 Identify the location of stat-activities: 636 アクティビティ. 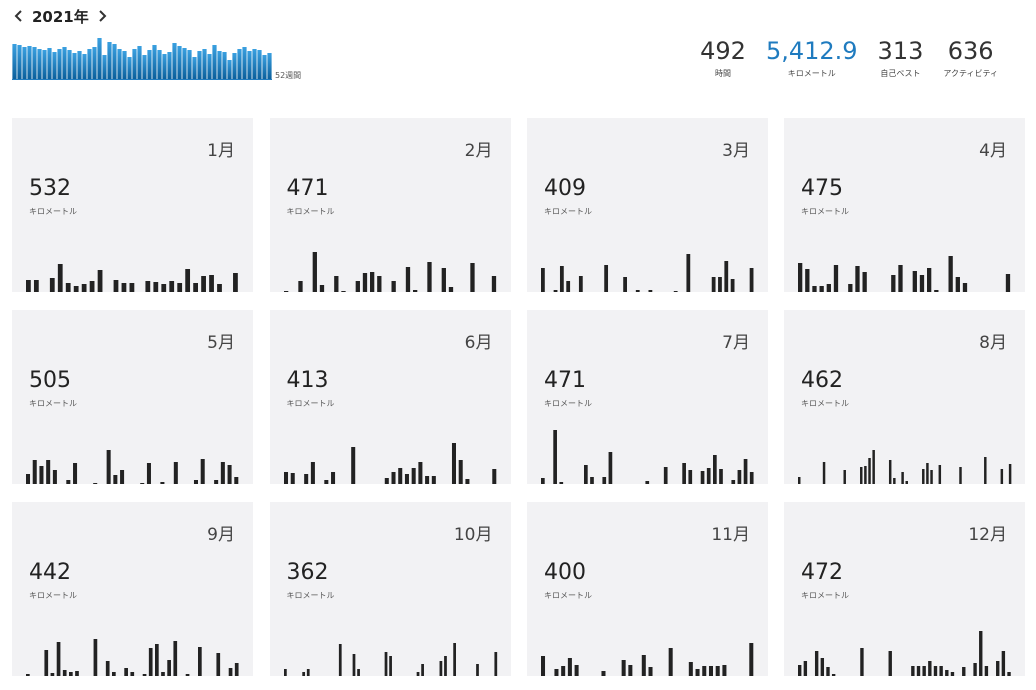
(970, 57).